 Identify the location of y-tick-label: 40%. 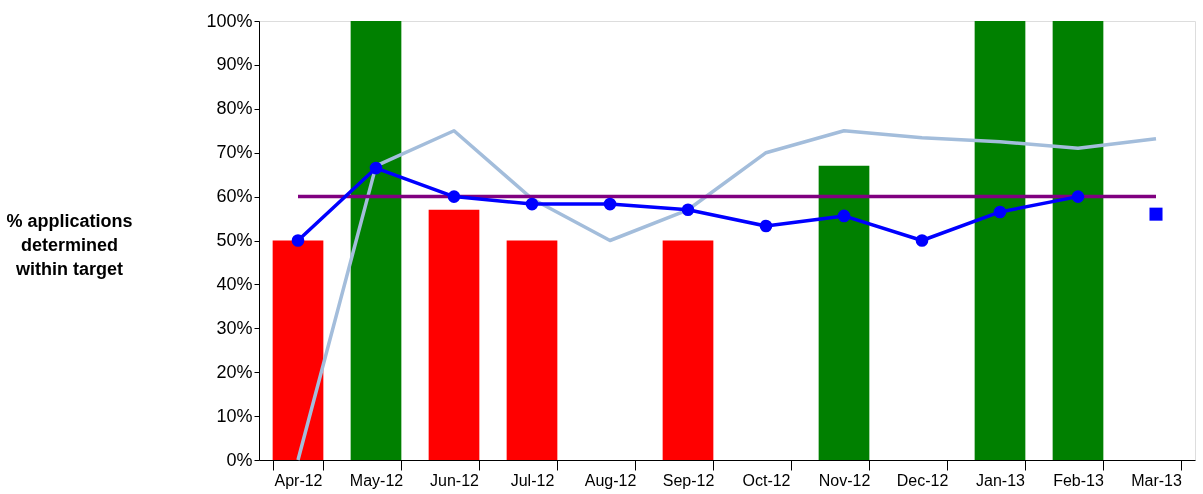
(234, 283).